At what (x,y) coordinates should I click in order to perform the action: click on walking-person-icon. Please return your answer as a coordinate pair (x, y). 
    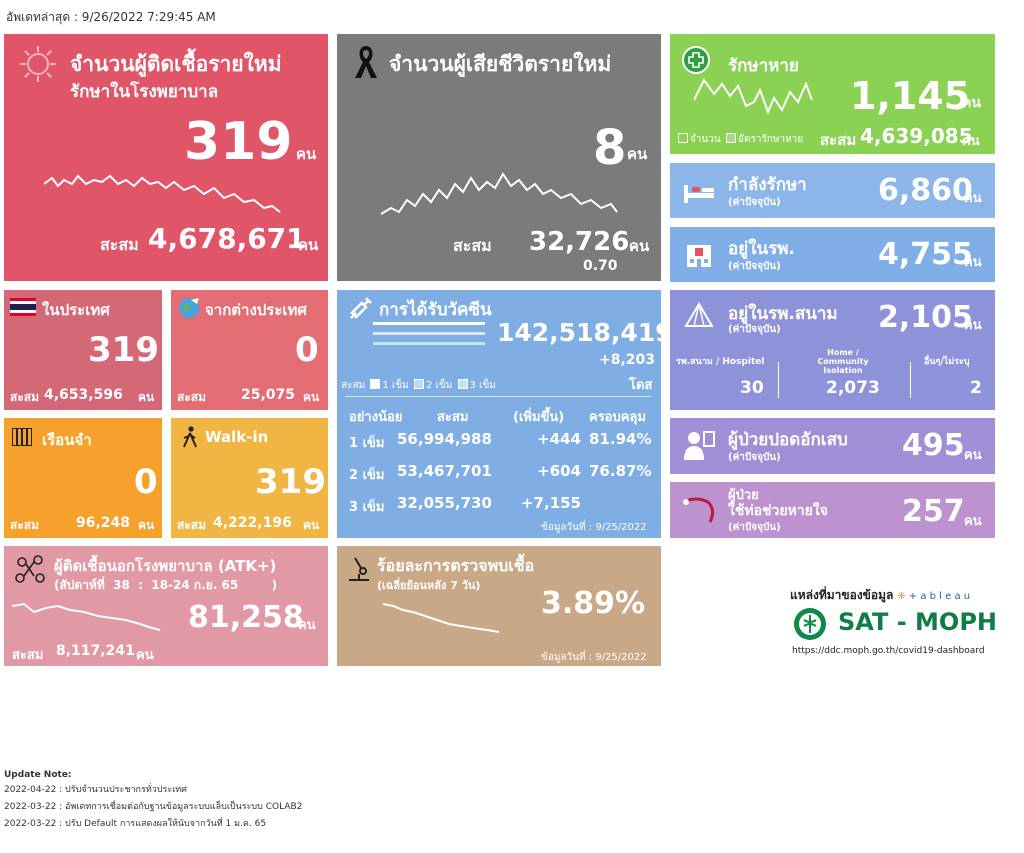
    Looking at the image, I should click on (190, 437).